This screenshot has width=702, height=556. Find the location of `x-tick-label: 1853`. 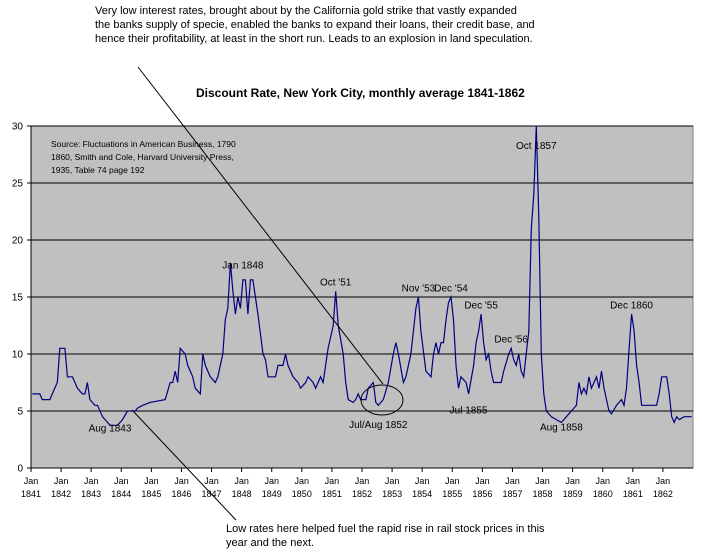

x-tick-label: 1853 is located at coordinates (392, 494).